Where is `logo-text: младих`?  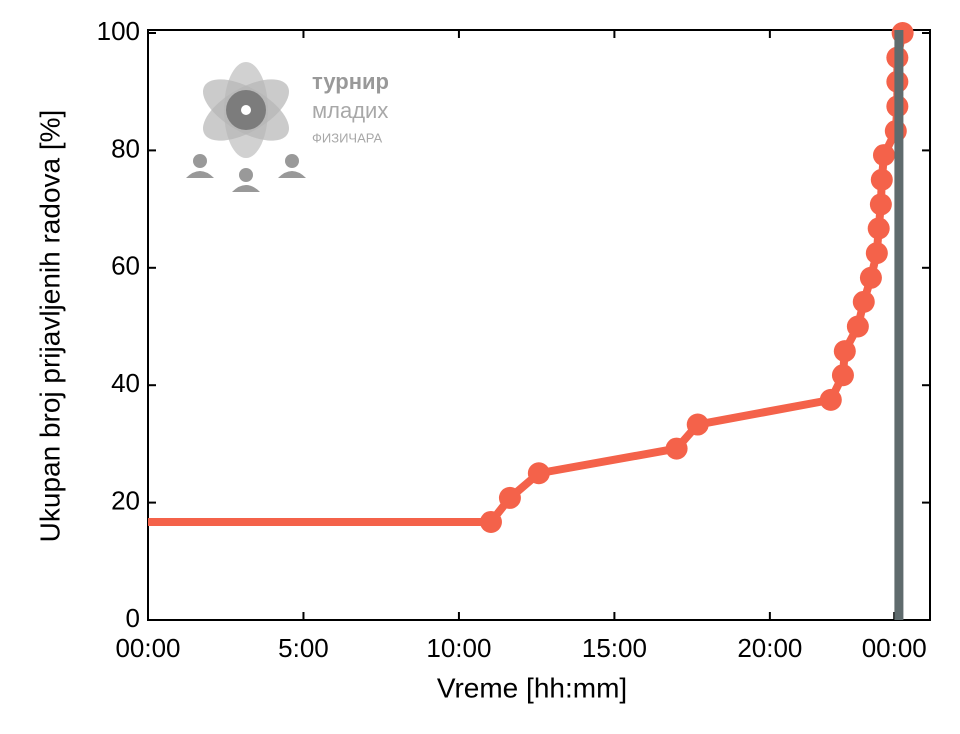 logo-text: младих is located at coordinates (350, 110).